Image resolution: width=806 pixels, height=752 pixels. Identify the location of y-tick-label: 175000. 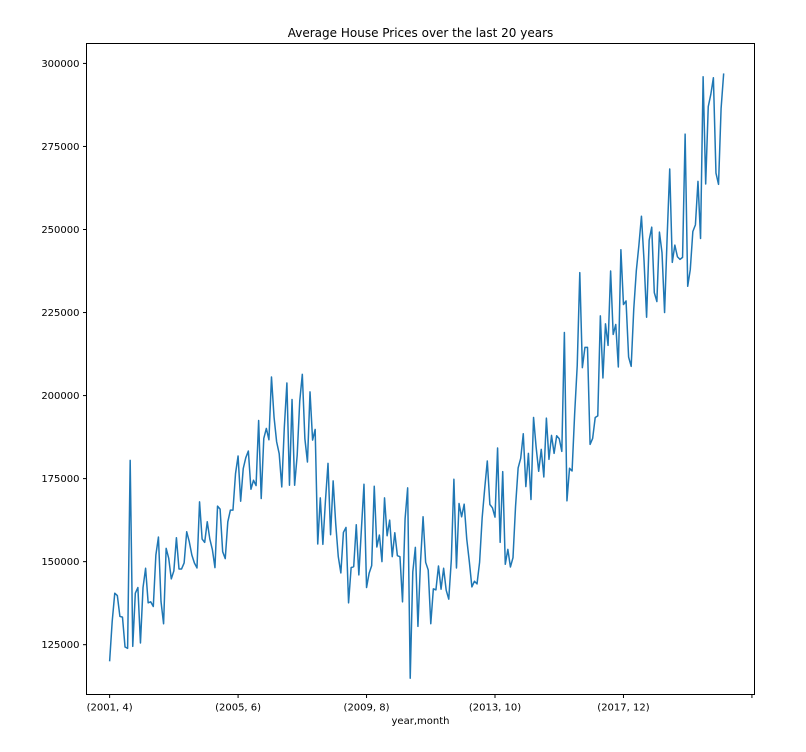
(60, 479).